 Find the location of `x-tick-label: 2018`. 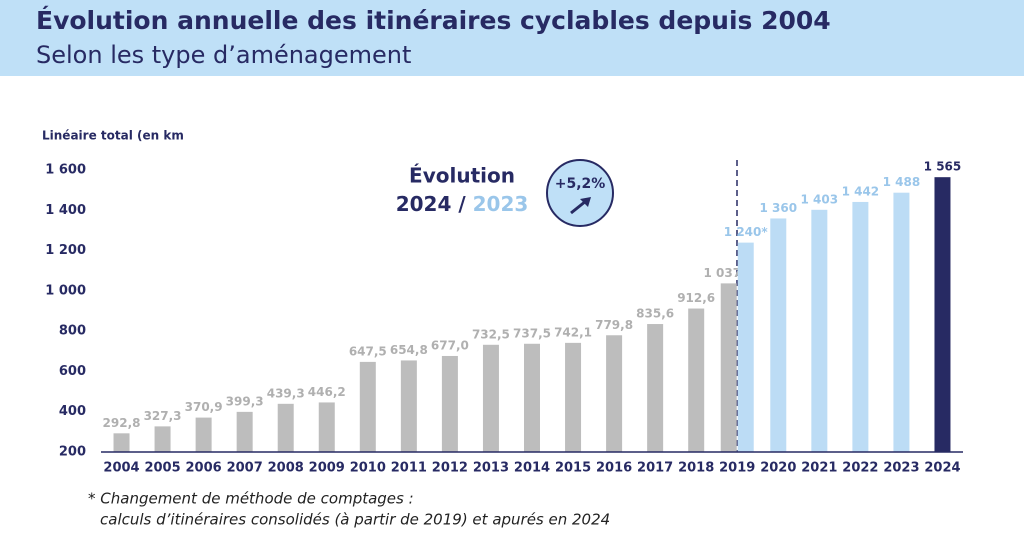

x-tick-label: 2018 is located at coordinates (696, 468).